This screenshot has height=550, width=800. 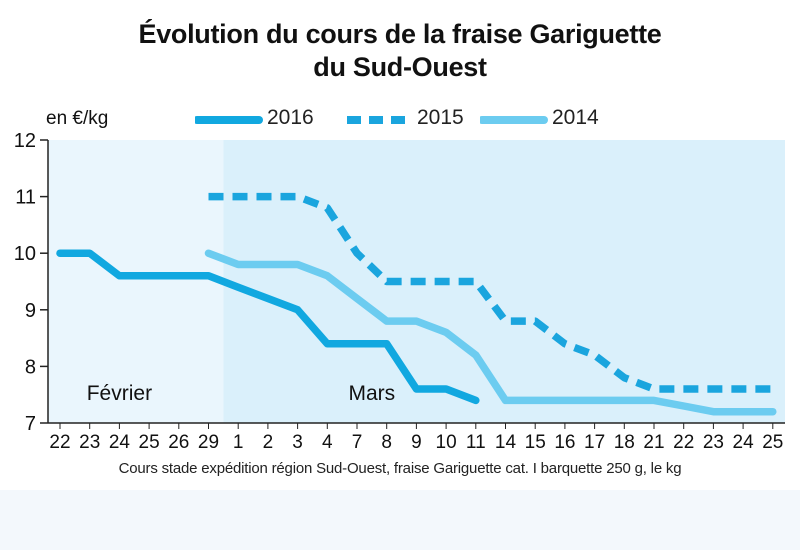 What do you see at coordinates (440, 117) in the screenshot?
I see `legend-label-2015: 2015` at bounding box center [440, 117].